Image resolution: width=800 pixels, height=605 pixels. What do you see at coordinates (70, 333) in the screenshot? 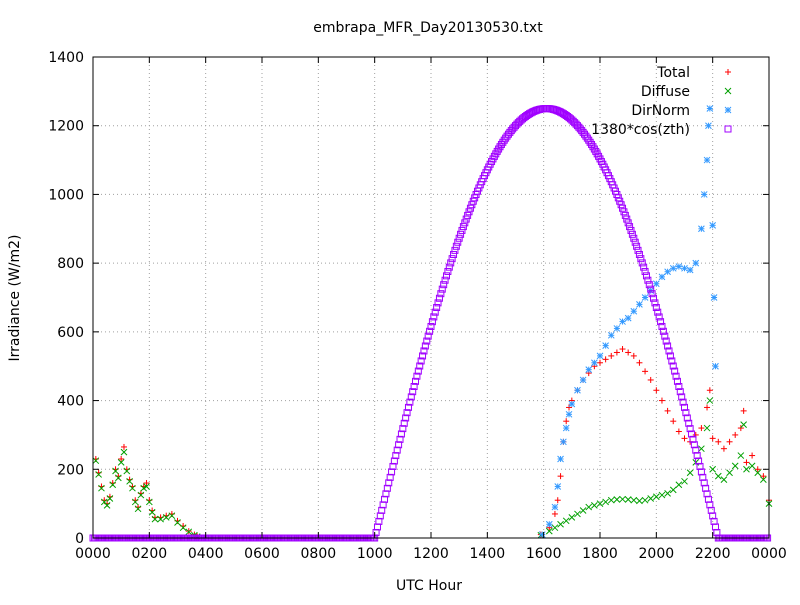
I see `y-tick-label: 600` at bounding box center [70, 333].